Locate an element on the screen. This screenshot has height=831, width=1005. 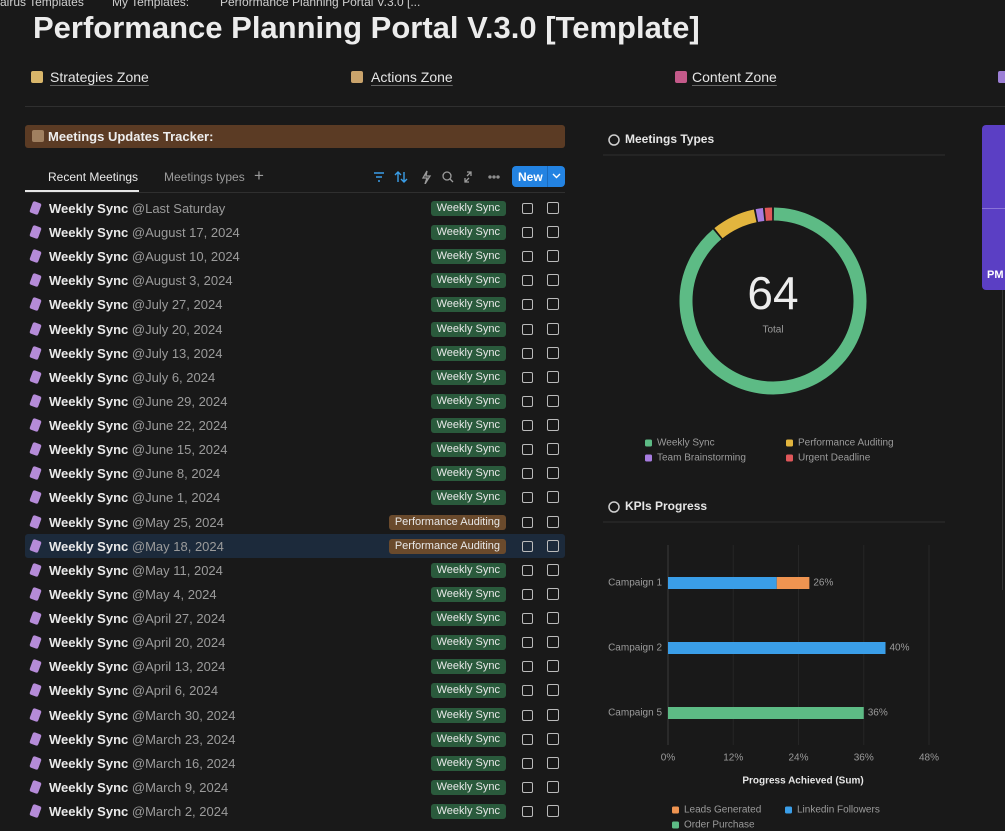
meeting-row: Weekly Sync @June 8, 2024 Weekly Sync is located at coordinates (295, 473).